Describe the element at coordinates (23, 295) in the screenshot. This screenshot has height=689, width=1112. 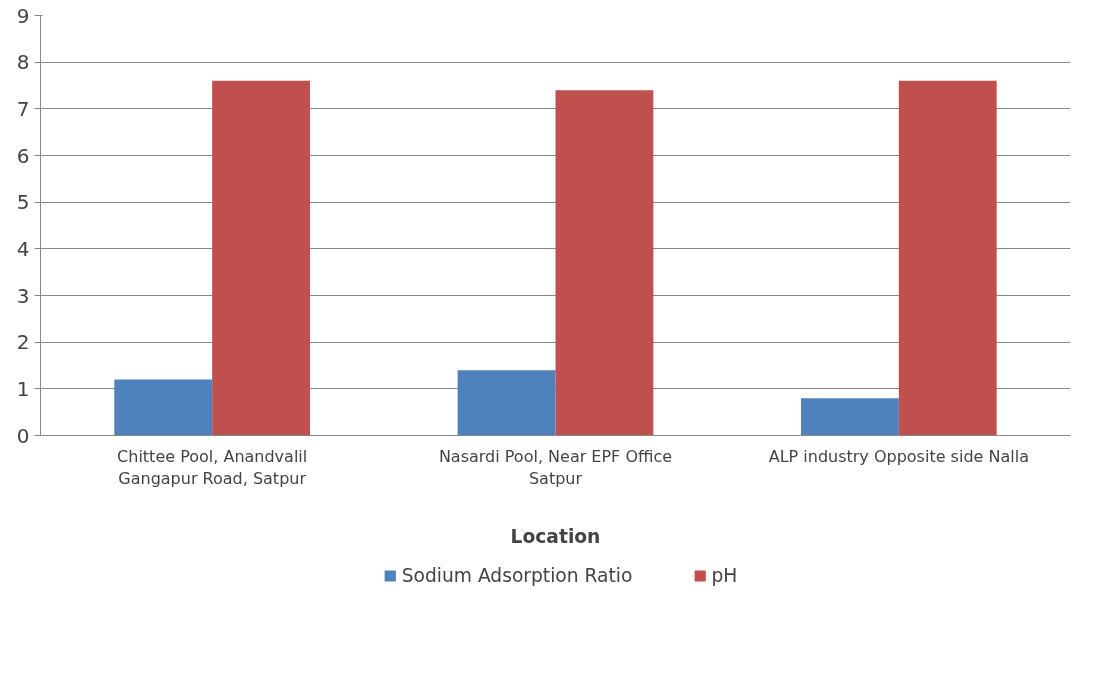
I see `y-tick-label: 3` at that location.